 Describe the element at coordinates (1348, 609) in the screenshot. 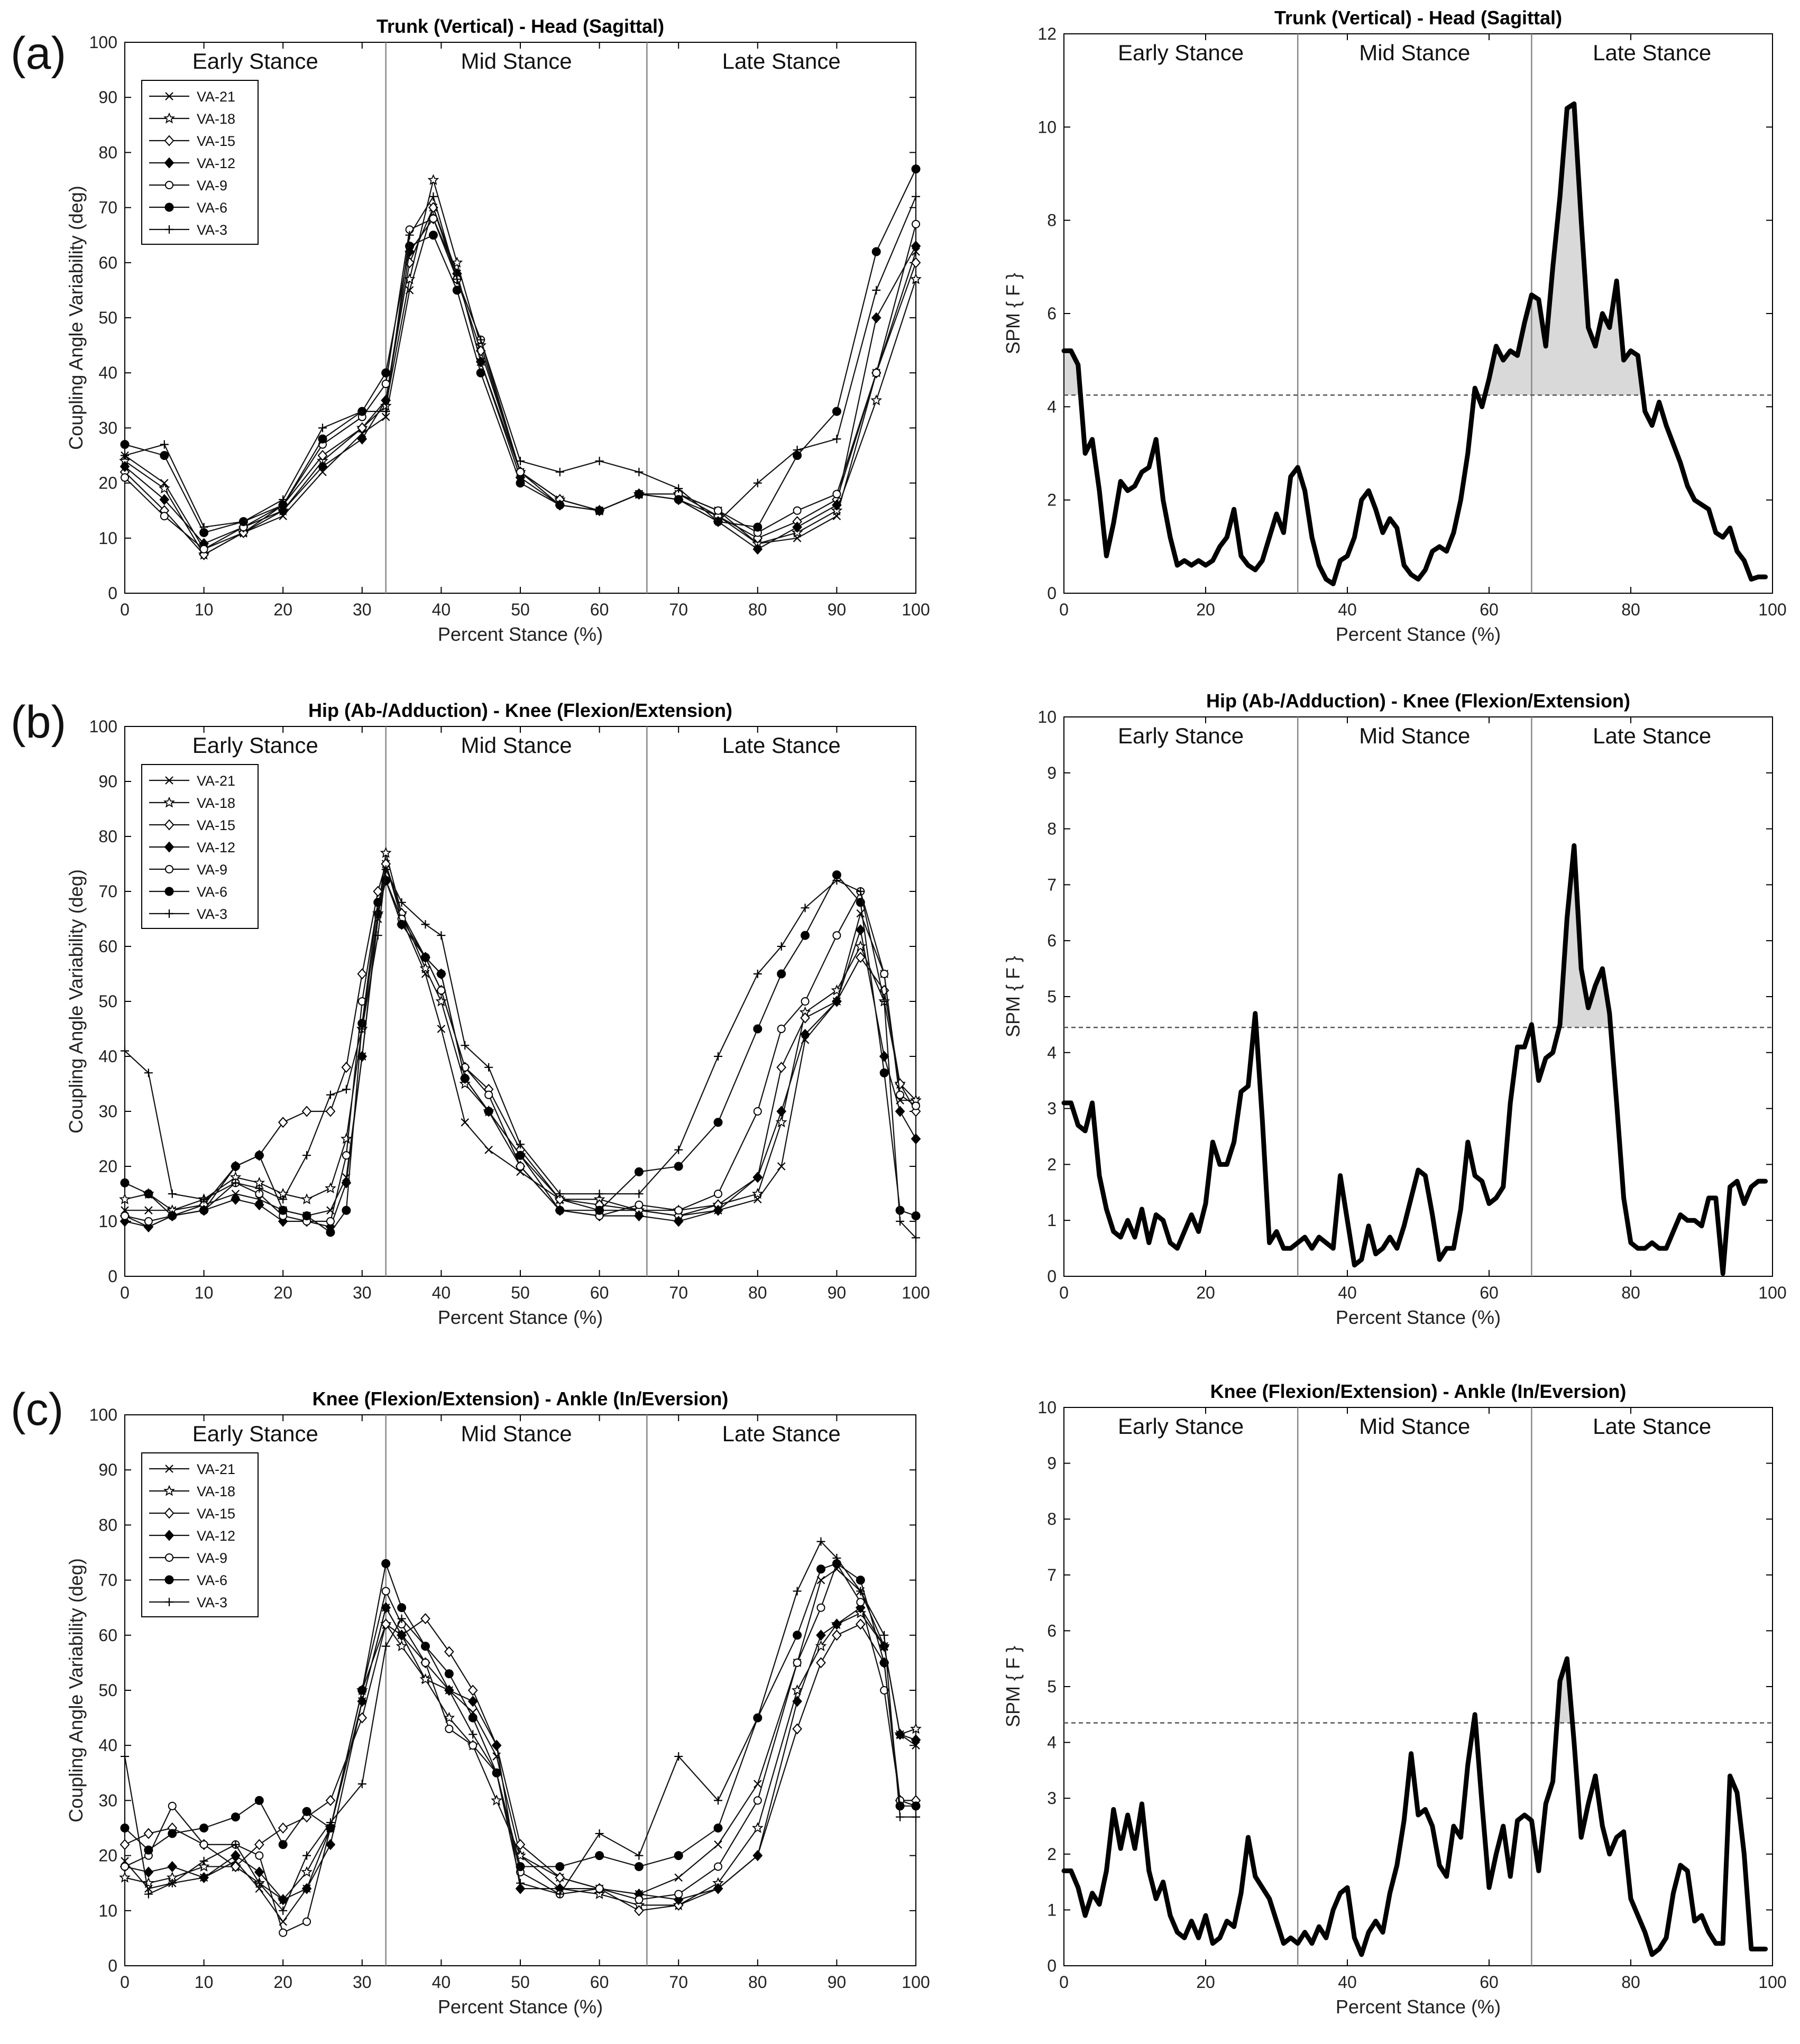

I see `x-tick-label: 40` at that location.